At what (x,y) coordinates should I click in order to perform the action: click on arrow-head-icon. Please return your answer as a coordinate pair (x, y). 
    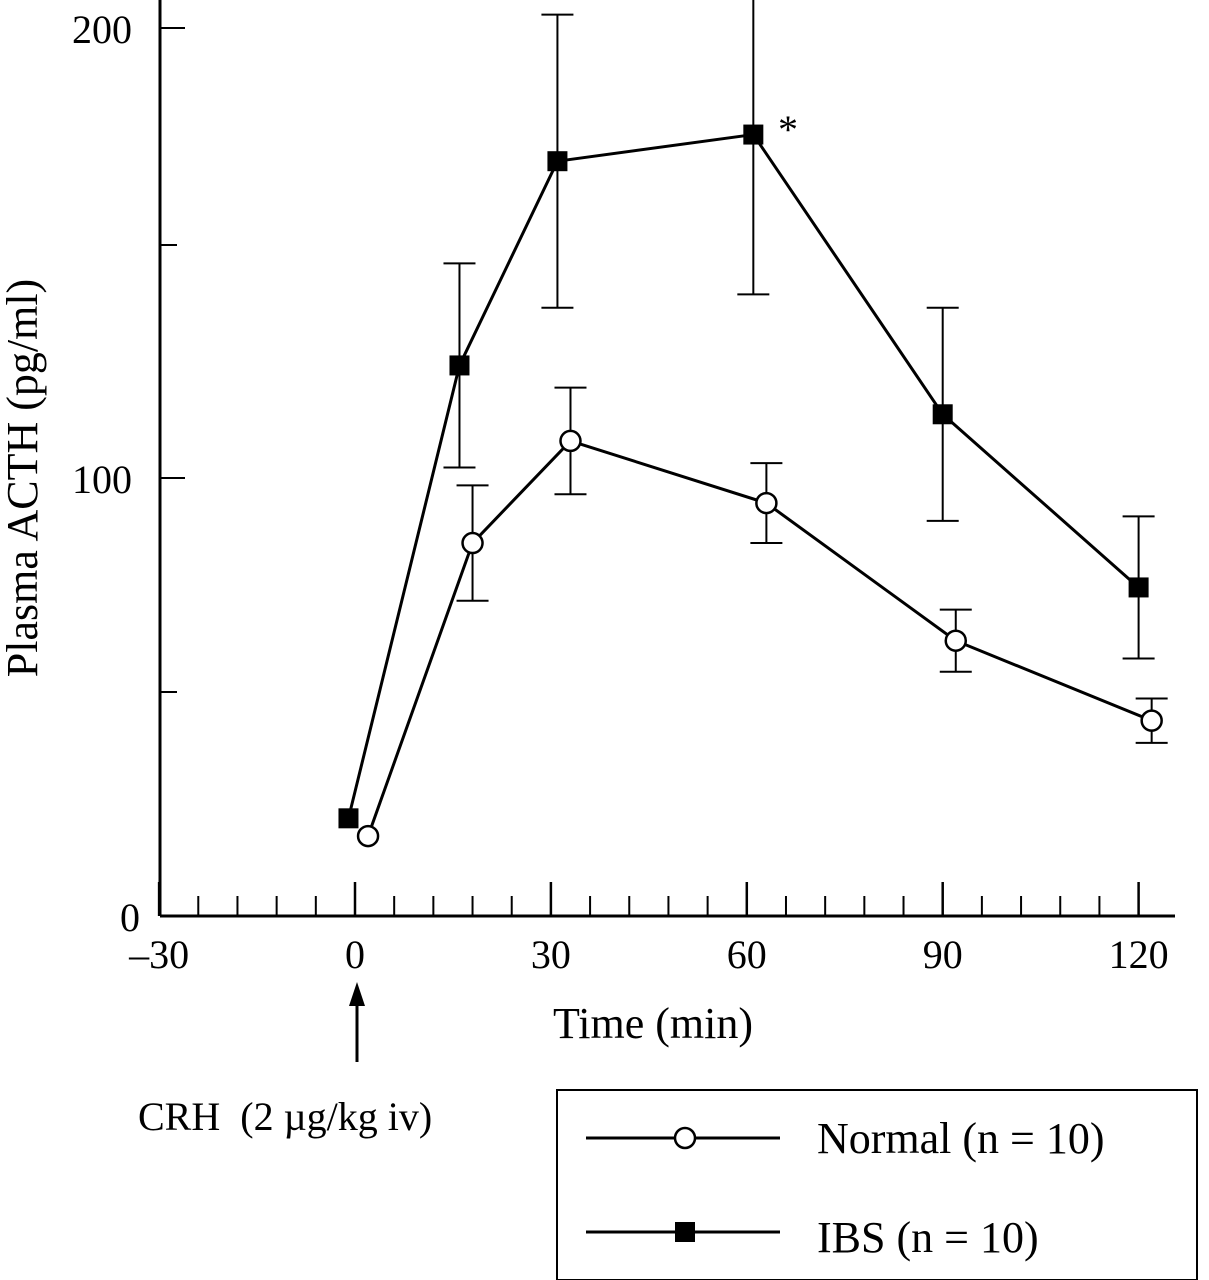
    Looking at the image, I should click on (357, 994).